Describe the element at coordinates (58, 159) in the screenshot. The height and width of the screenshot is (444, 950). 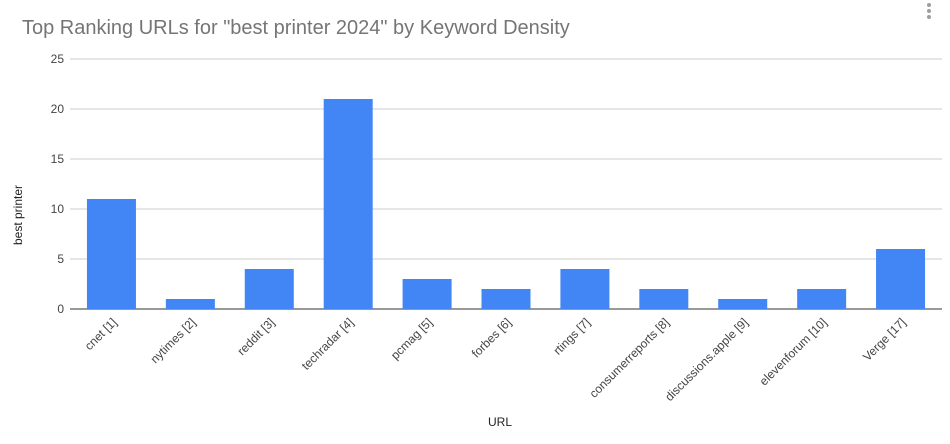
I see `y-tick-label: 15` at that location.